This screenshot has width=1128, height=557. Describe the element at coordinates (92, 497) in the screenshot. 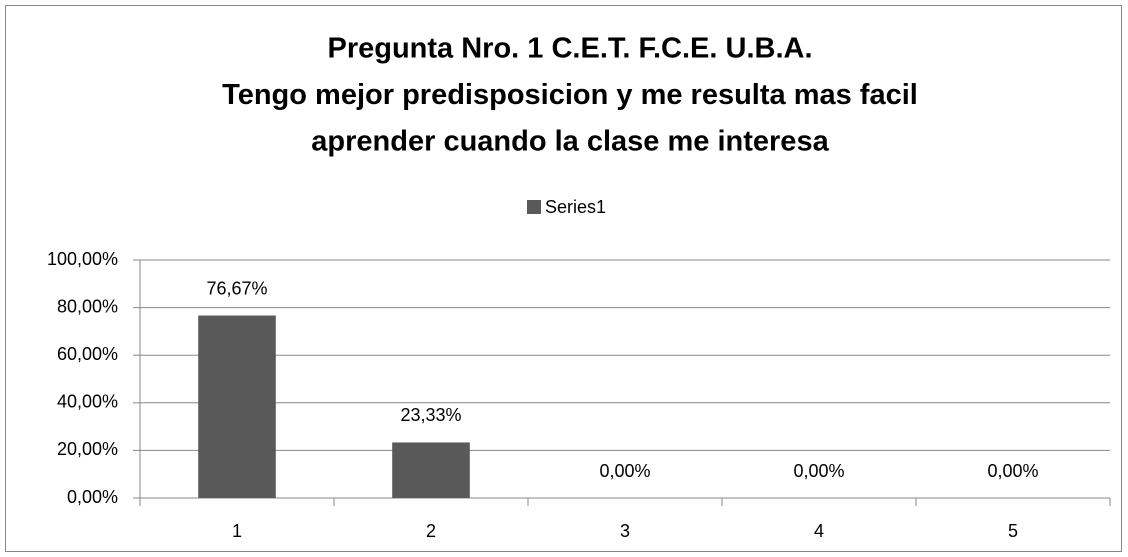

I see `y-tick-label: 0,00%` at that location.